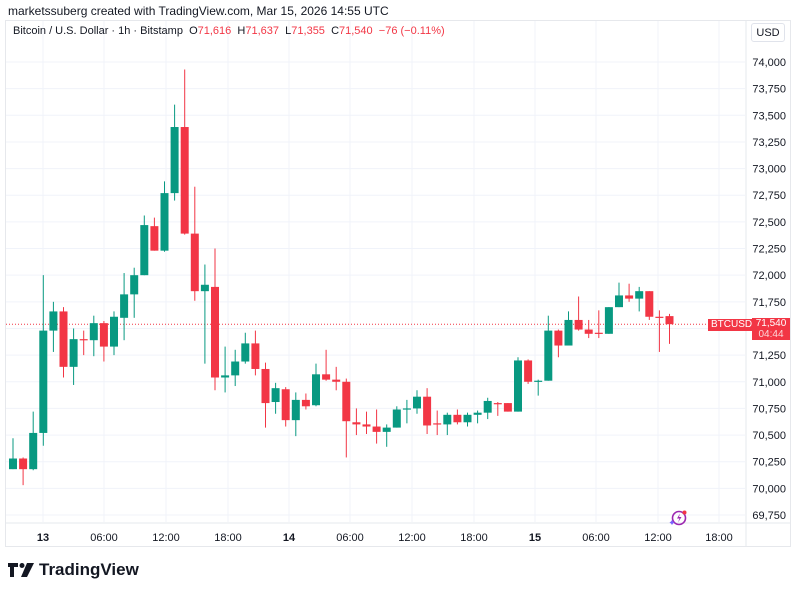  I want to click on y-axis-label: 73,500, so click(769, 116).